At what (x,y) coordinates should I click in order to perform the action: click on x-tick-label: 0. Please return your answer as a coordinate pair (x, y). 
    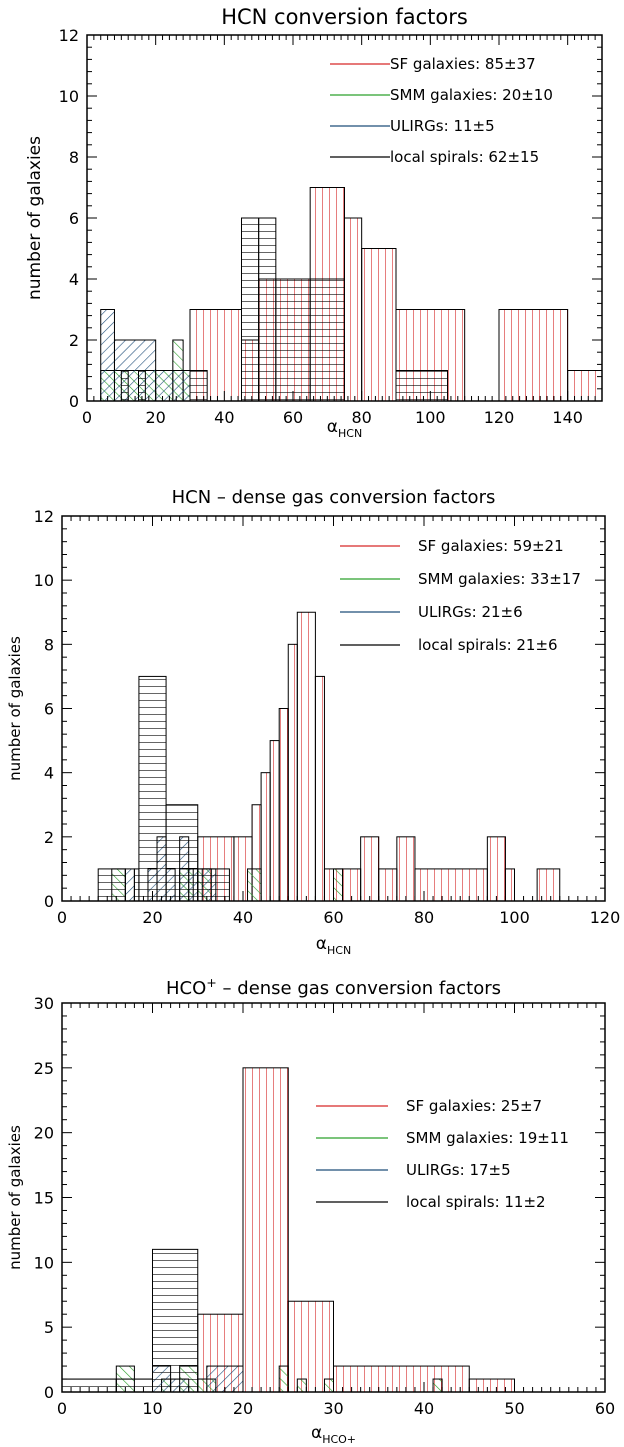
    Looking at the image, I should click on (62, 917).